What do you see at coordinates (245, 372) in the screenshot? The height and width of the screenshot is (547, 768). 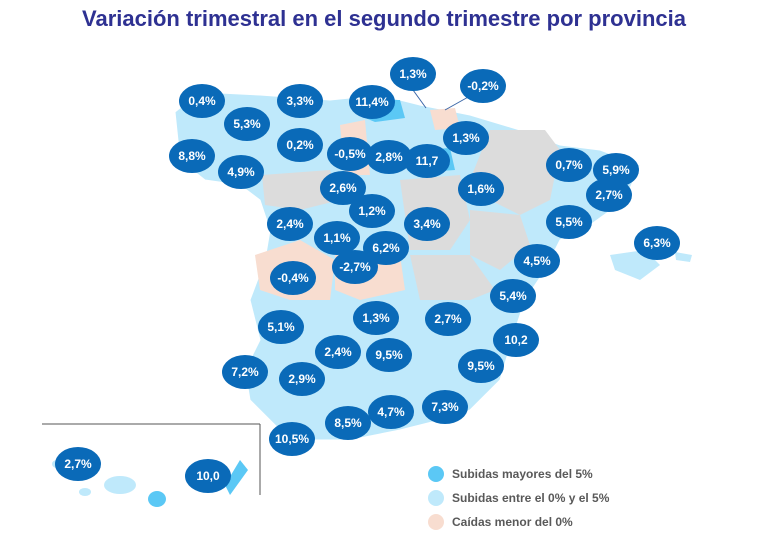 I see `province-value-bubble: 7,2%` at bounding box center [245, 372].